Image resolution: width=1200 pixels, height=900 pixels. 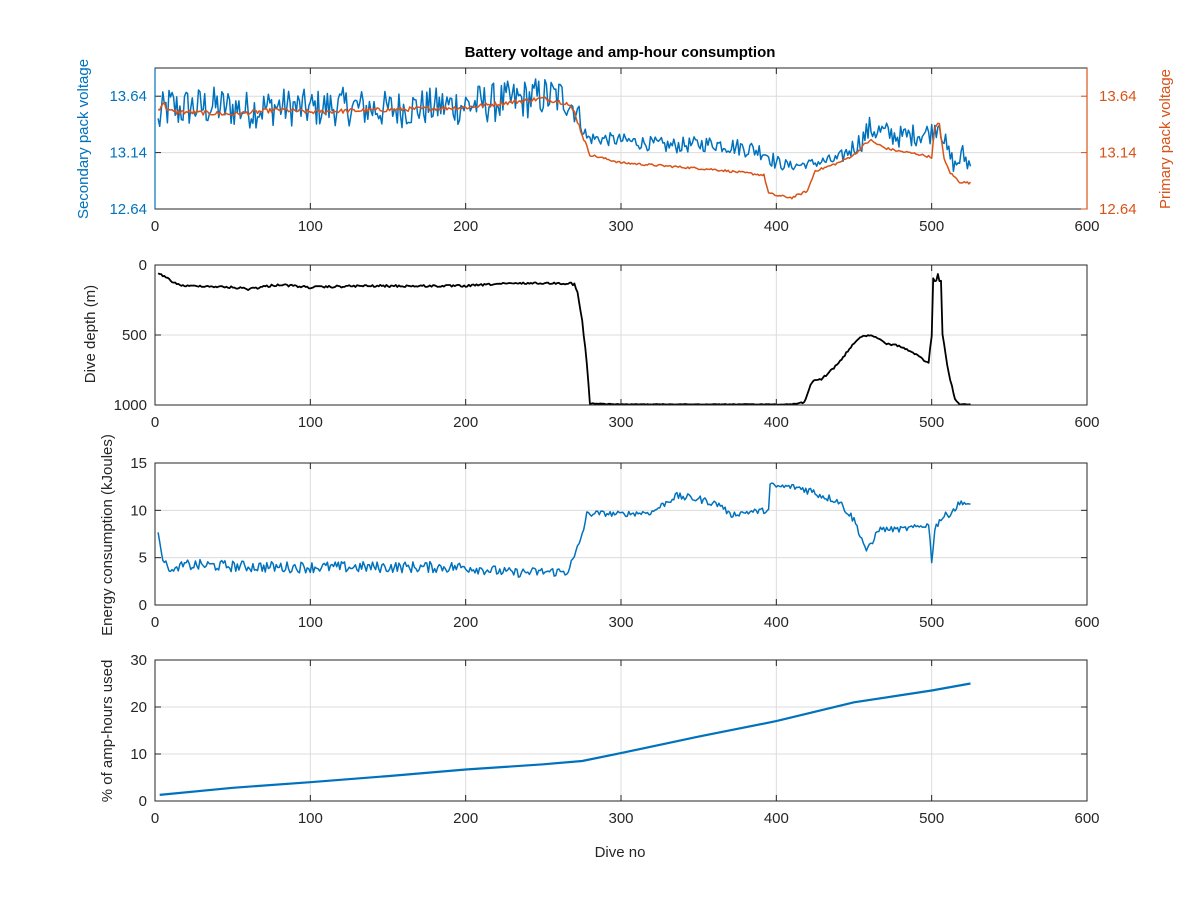 What do you see at coordinates (128, 96) in the screenshot?
I see `y-tick-label: 13.64` at bounding box center [128, 96].